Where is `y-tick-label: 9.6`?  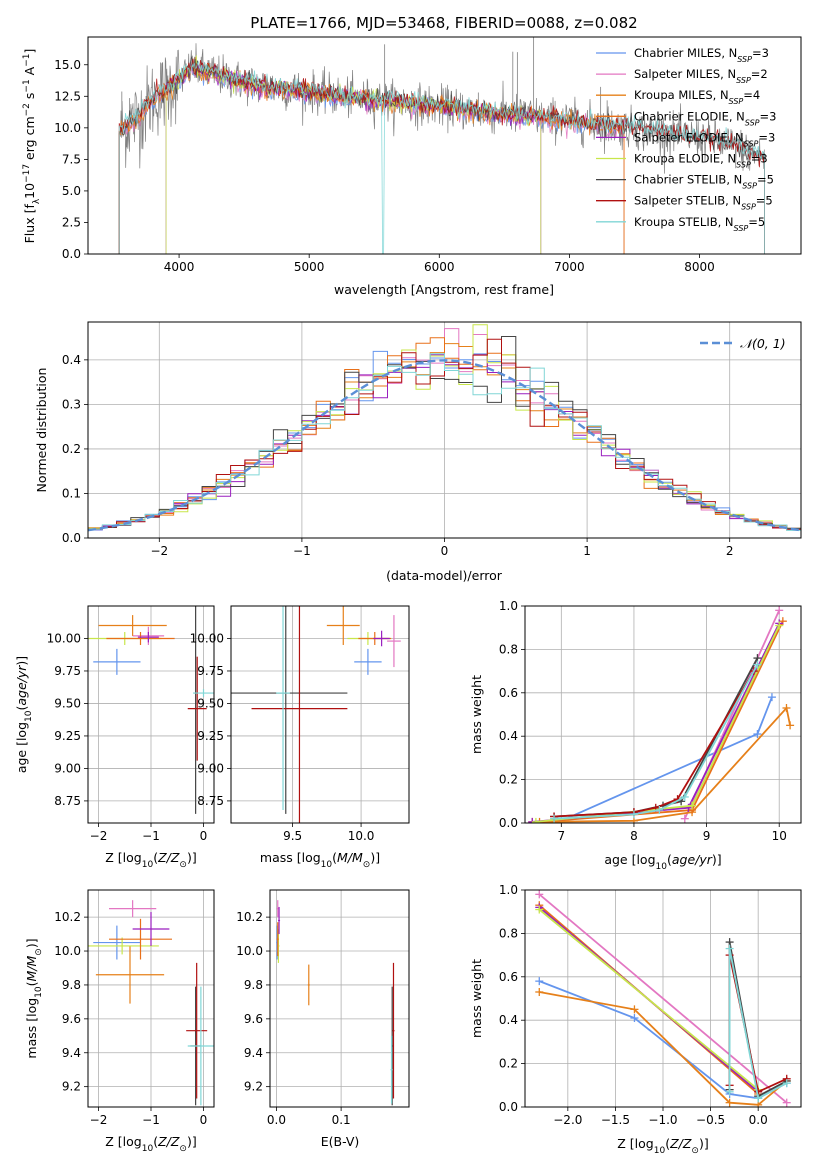 y-tick-label: 9.6 is located at coordinates (253, 1019).